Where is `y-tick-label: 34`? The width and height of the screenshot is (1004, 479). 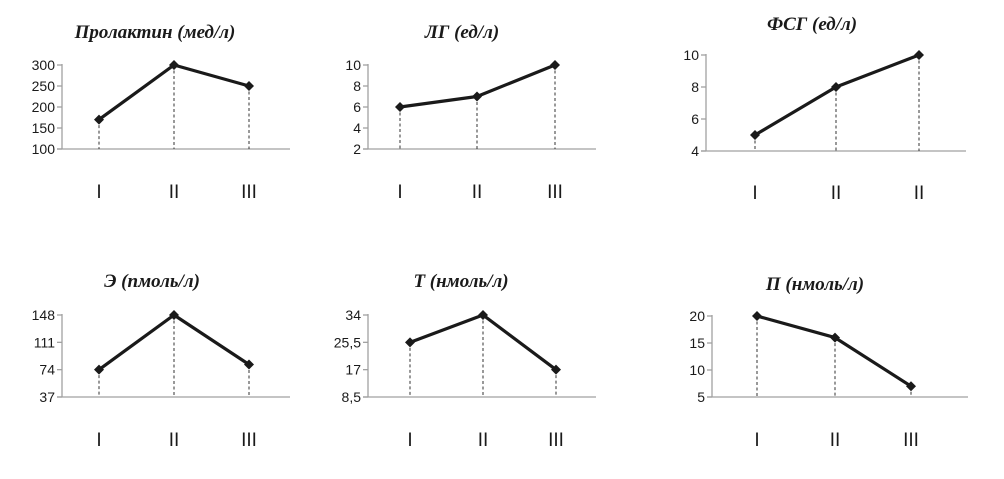 y-tick-label: 34 is located at coordinates (353, 315).